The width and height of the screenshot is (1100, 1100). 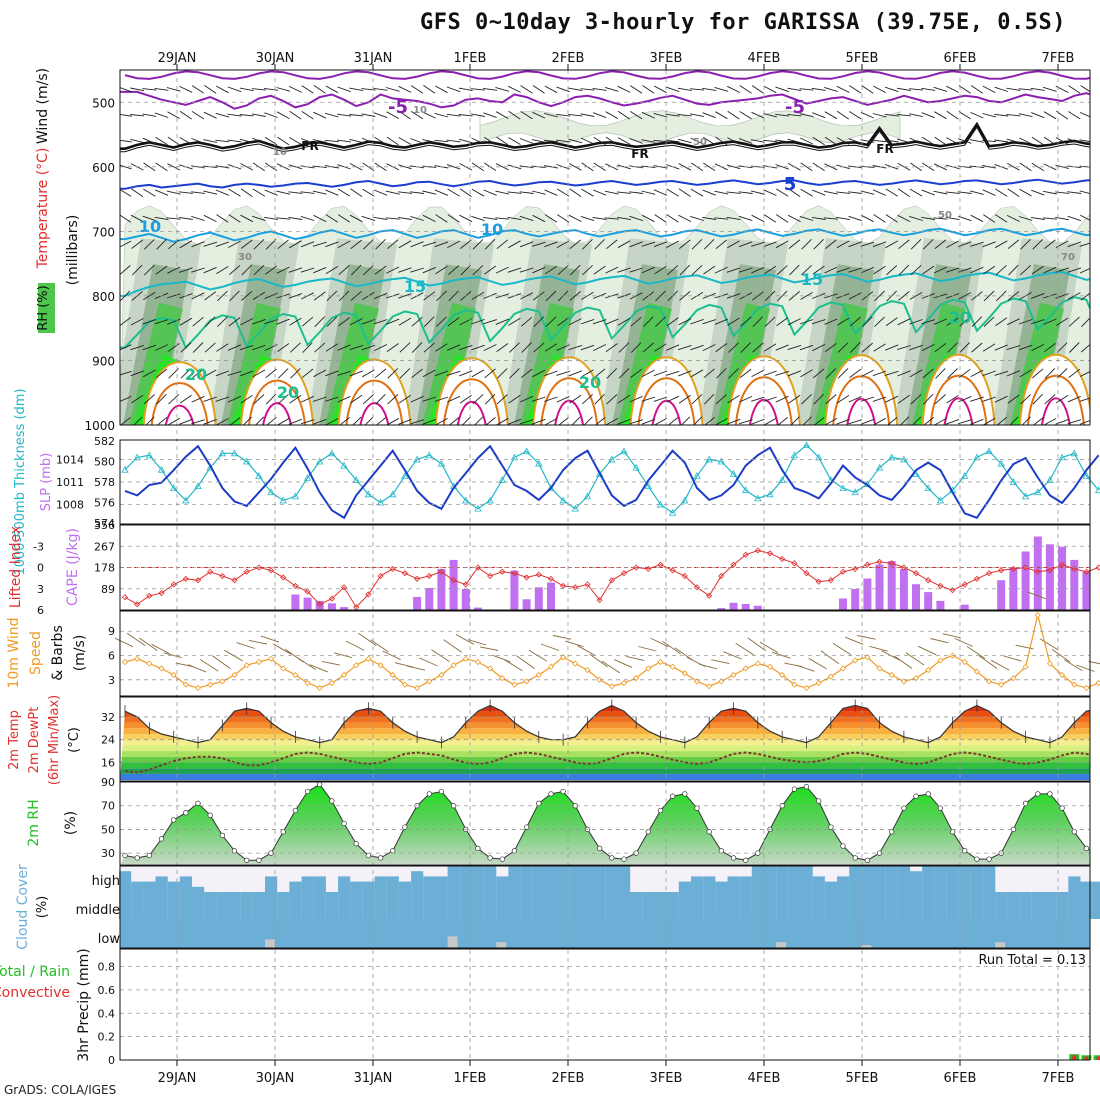 What do you see at coordinates (179, 393) in the screenshot?
I see `isotherm-core` at bounding box center [179, 393].